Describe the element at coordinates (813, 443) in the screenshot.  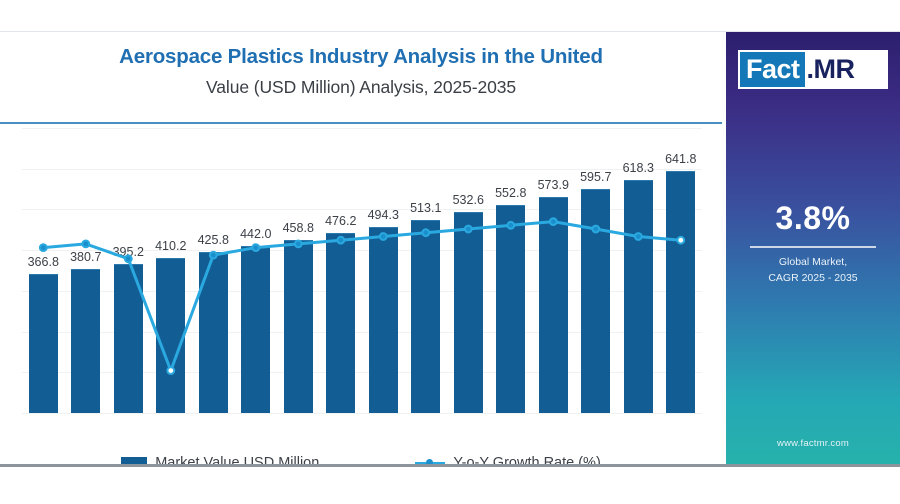
I see `website-url: www.factmr.com` at that location.